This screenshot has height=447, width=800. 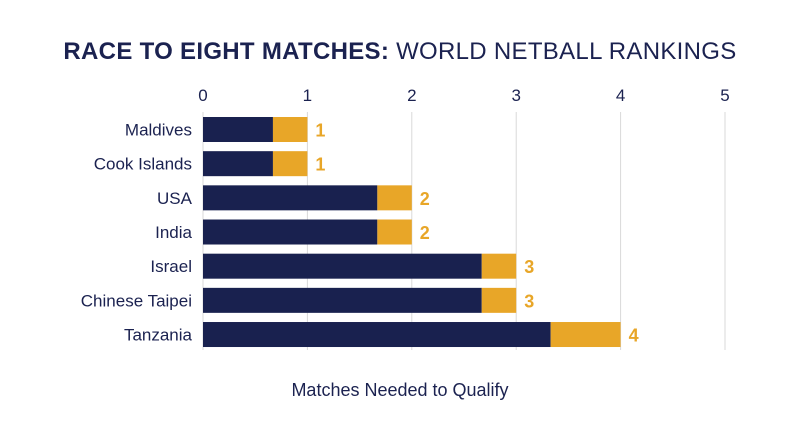 I want to click on x-tick-label: 2, so click(x=411, y=95).